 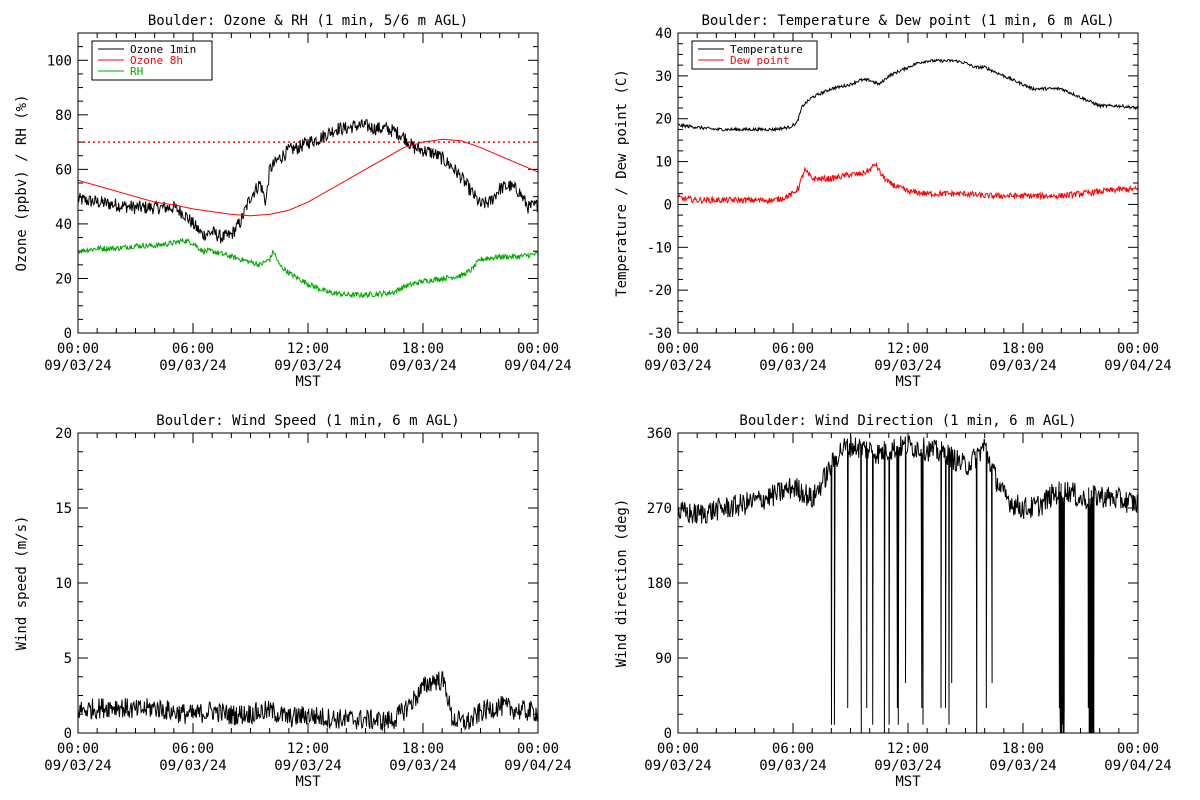 I want to click on y-tick-label: 60, so click(x=63, y=170).